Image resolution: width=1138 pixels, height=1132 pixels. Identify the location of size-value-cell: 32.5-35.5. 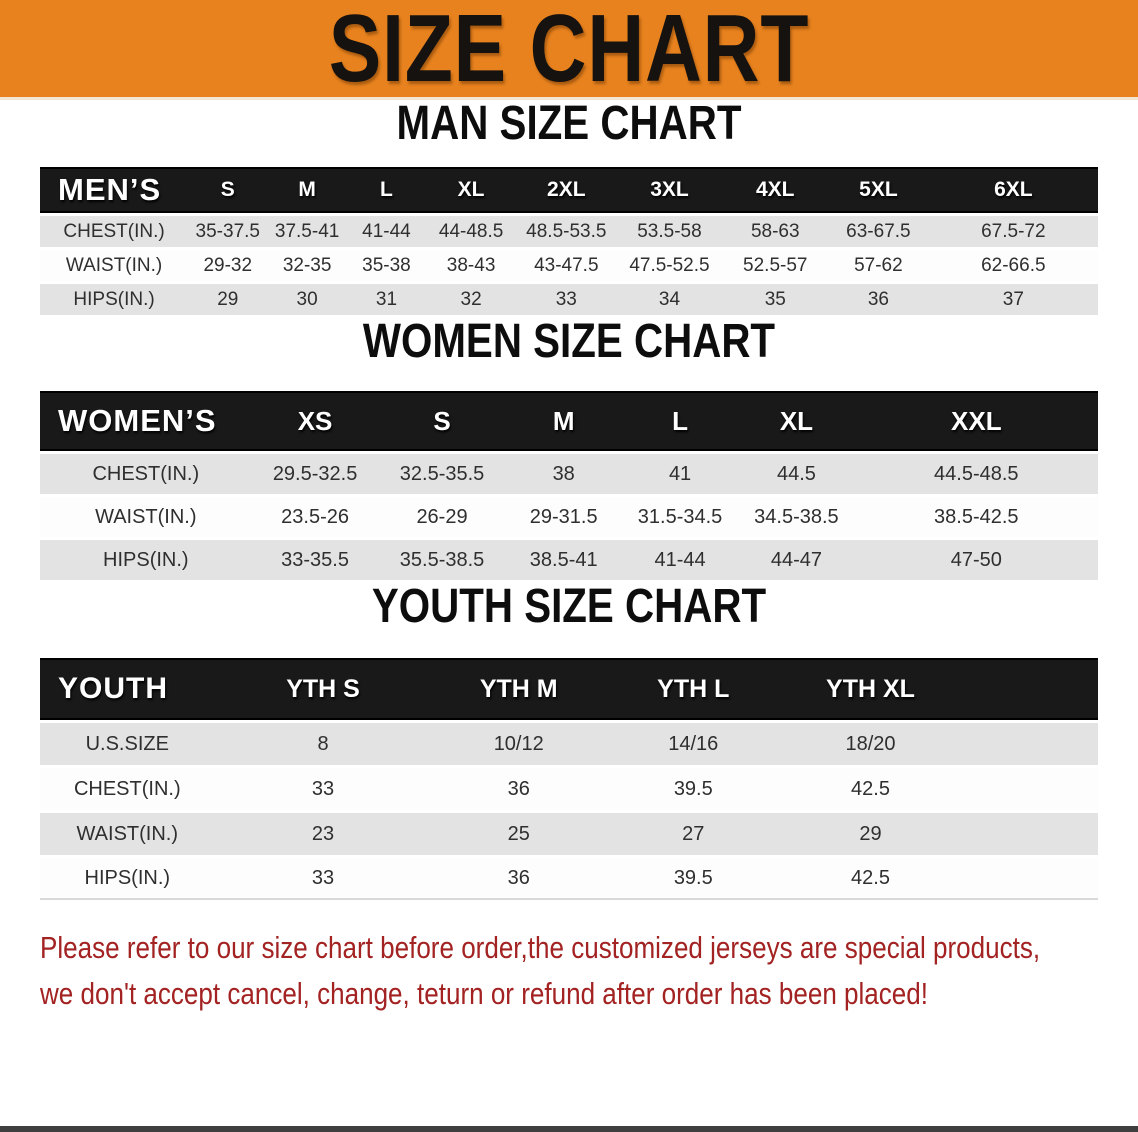
(442, 474).